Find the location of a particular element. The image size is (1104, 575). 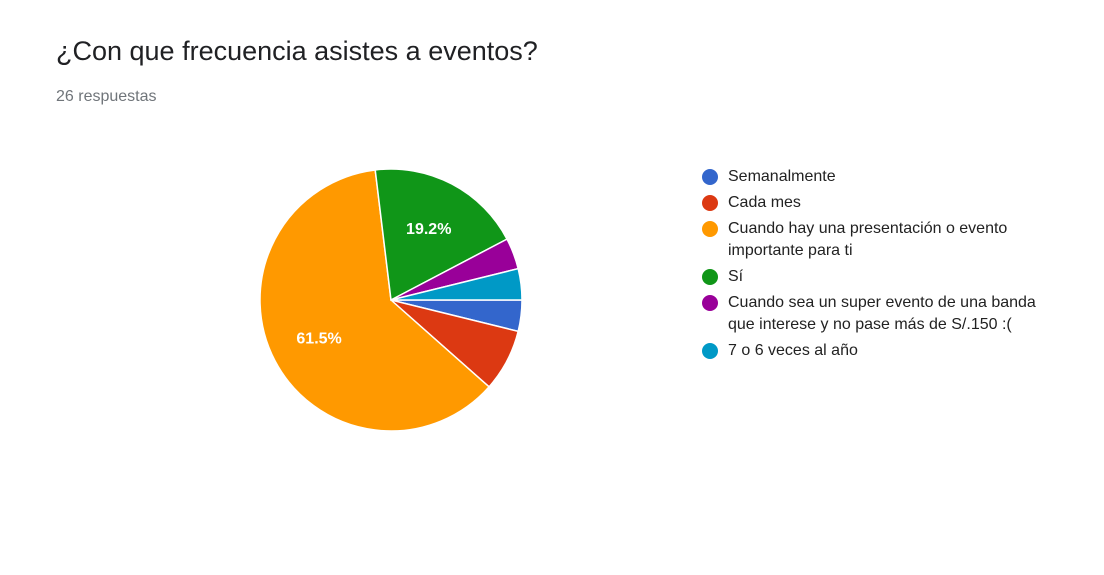

legend-label: Sí is located at coordinates (736, 276).